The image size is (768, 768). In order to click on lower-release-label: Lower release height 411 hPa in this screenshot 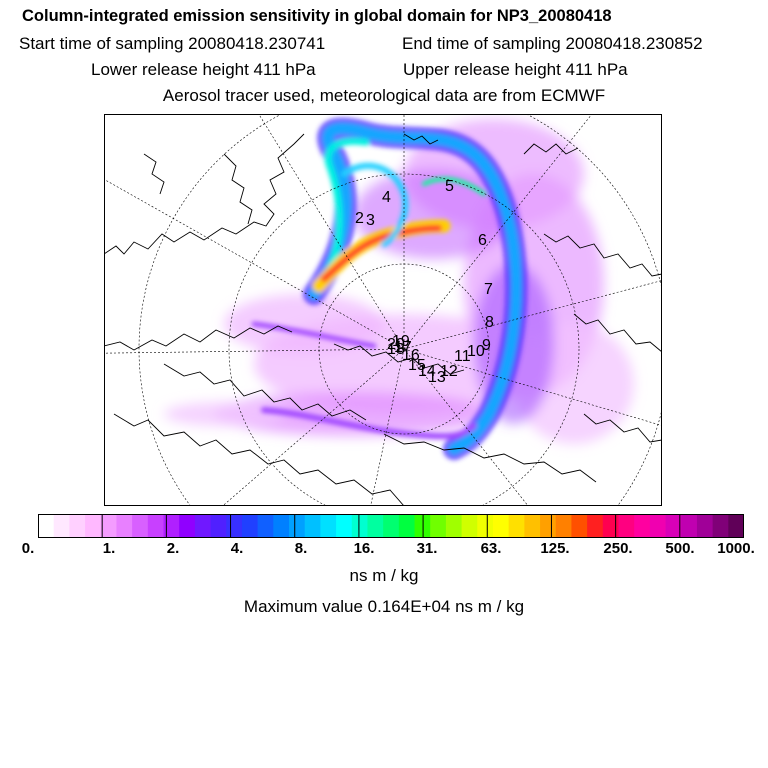, I will do `click(203, 69)`.